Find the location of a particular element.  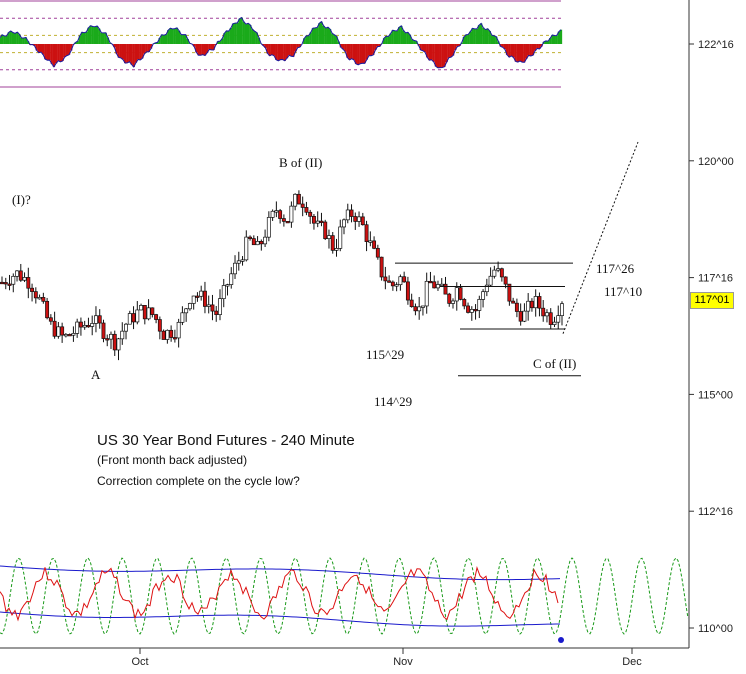

chart-subtitle: (Front month back adjusted) is located at coordinates (172, 460).